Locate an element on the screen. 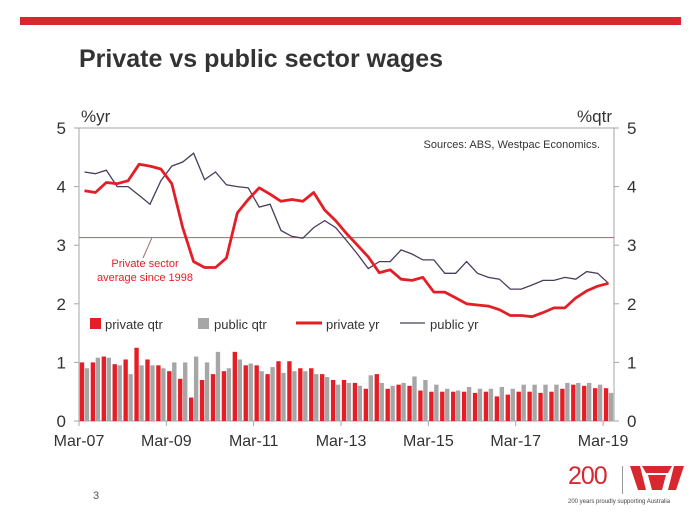 Image resolution: width=700 pixels, height=525 pixels. logo-tagline: 200 years proudly supporting Australia is located at coordinates (619, 502).